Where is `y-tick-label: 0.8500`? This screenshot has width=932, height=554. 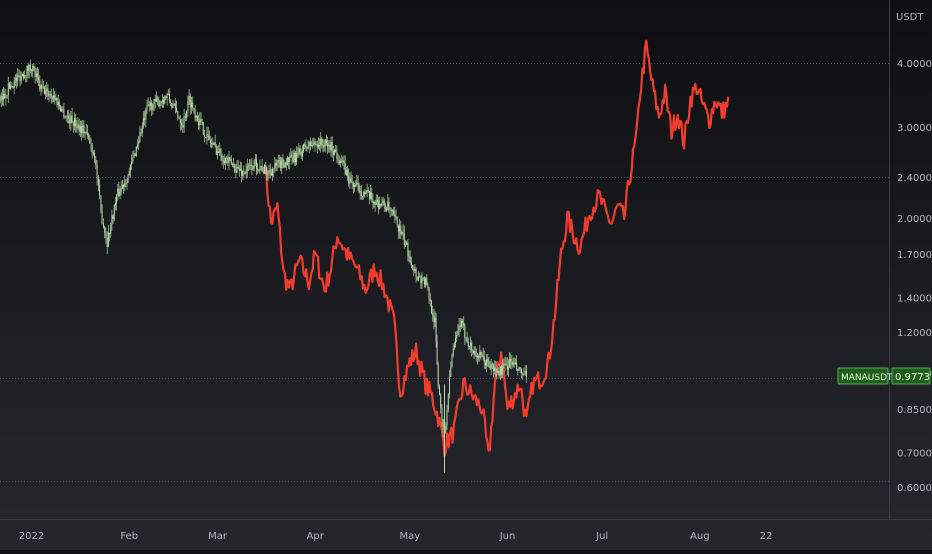
y-tick-label: 0.8500 is located at coordinates (914, 410).